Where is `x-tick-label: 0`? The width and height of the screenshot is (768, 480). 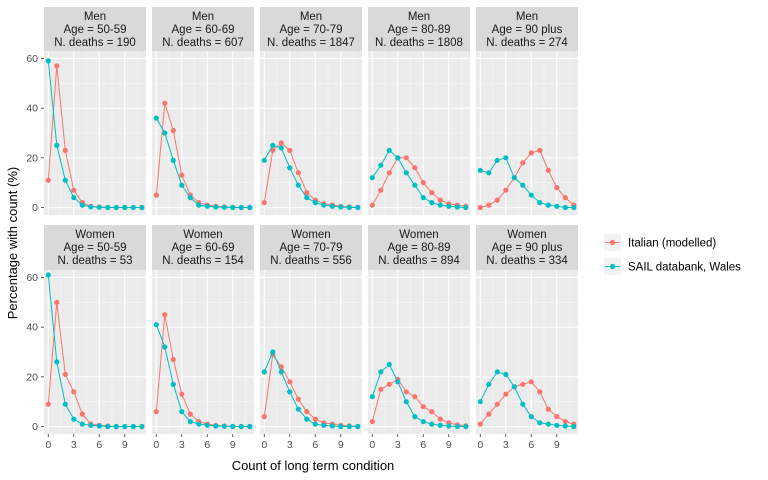
x-tick-label: 0 is located at coordinates (372, 445).